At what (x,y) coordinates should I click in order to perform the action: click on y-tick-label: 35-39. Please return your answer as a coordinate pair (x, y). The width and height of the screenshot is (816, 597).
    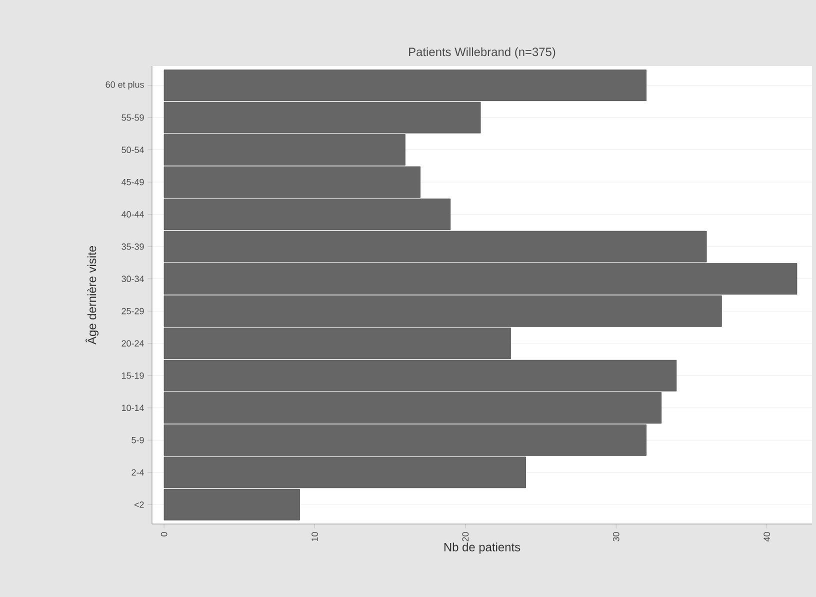
    Looking at the image, I should click on (133, 246).